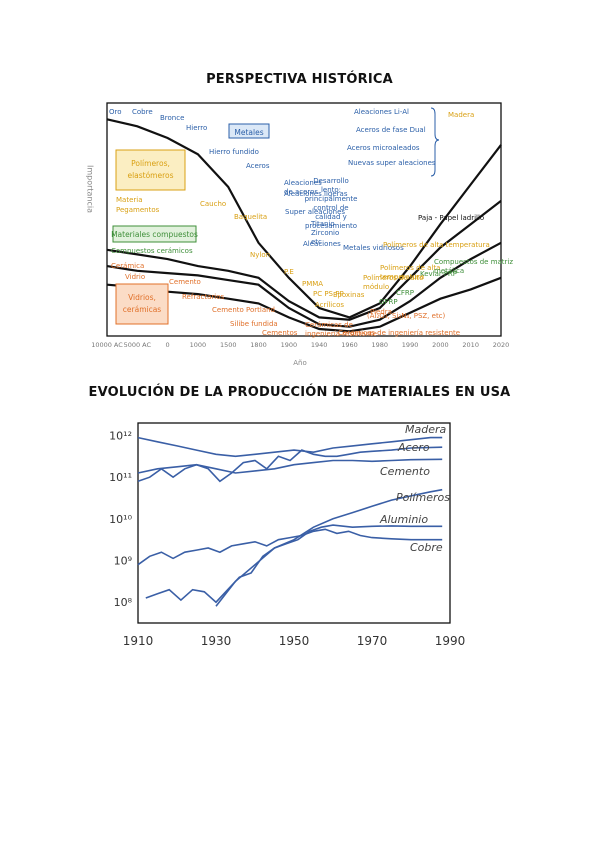  What do you see at coordinates (440, 345) in the screenshot?
I see `x-tick-label: 2000` at bounding box center [440, 345].